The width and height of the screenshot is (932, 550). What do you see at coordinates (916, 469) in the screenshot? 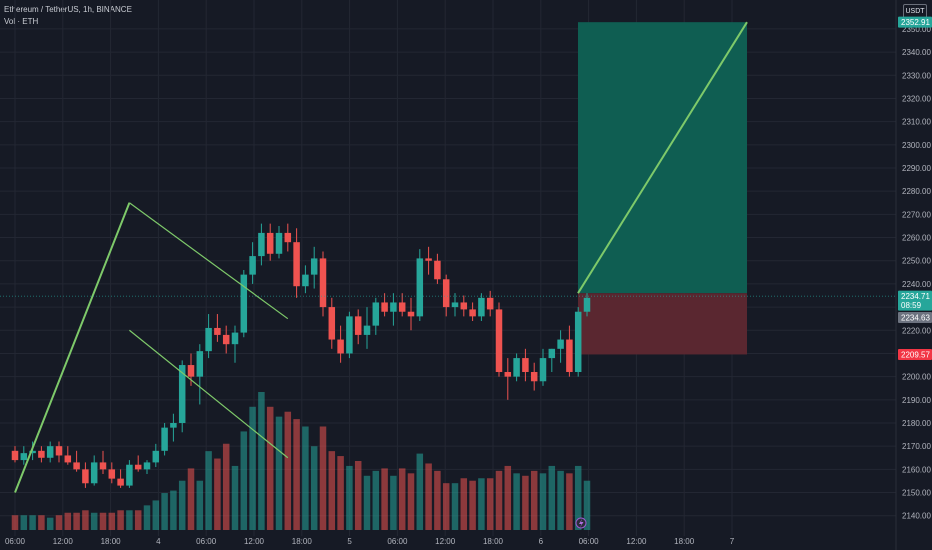
I see `y-tick-label: 2160.00` at bounding box center [916, 469].